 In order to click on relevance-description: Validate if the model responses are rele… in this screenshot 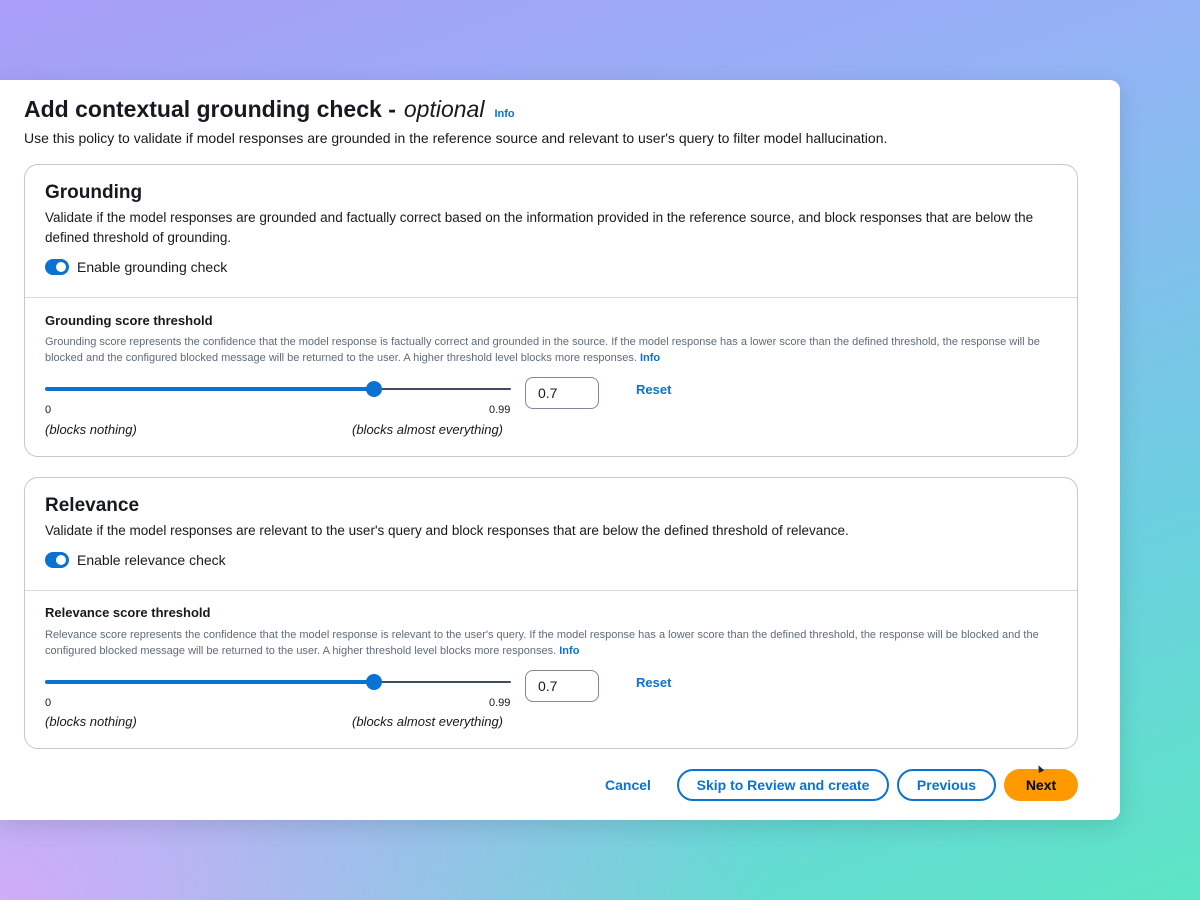, I will do `click(447, 530)`.